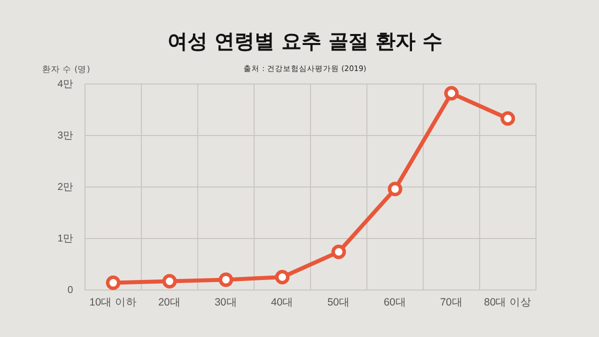 The image size is (599, 337). Describe the element at coordinates (70, 290) in the screenshot. I see `y-tick-label: 0` at that location.